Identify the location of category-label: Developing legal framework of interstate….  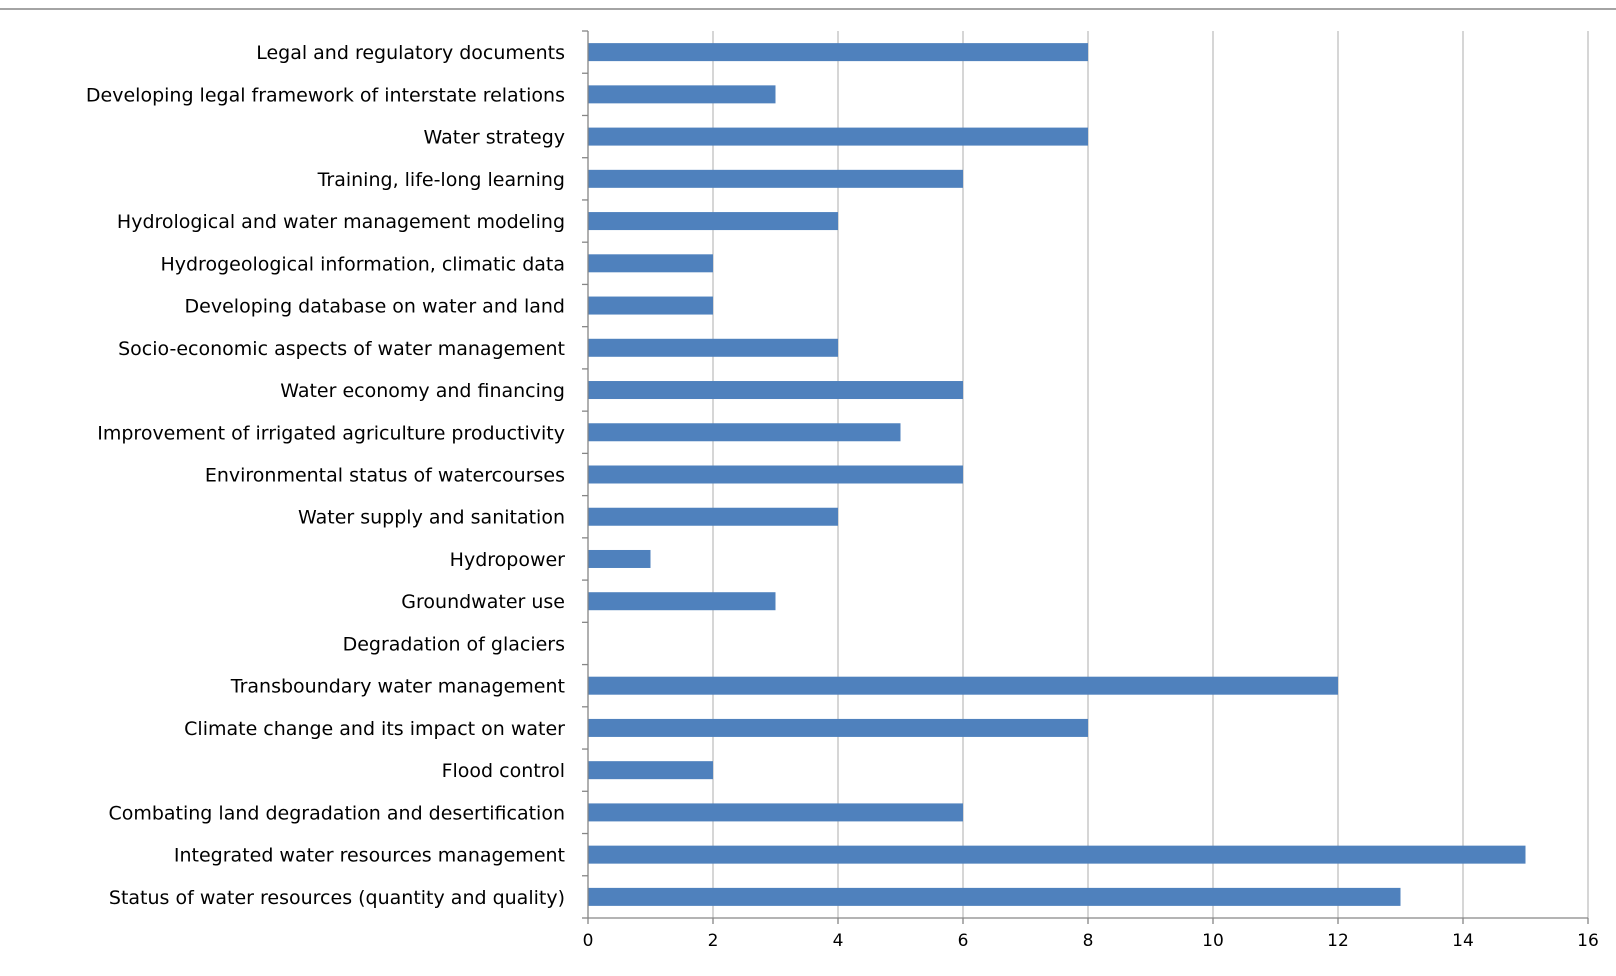
(325, 95).